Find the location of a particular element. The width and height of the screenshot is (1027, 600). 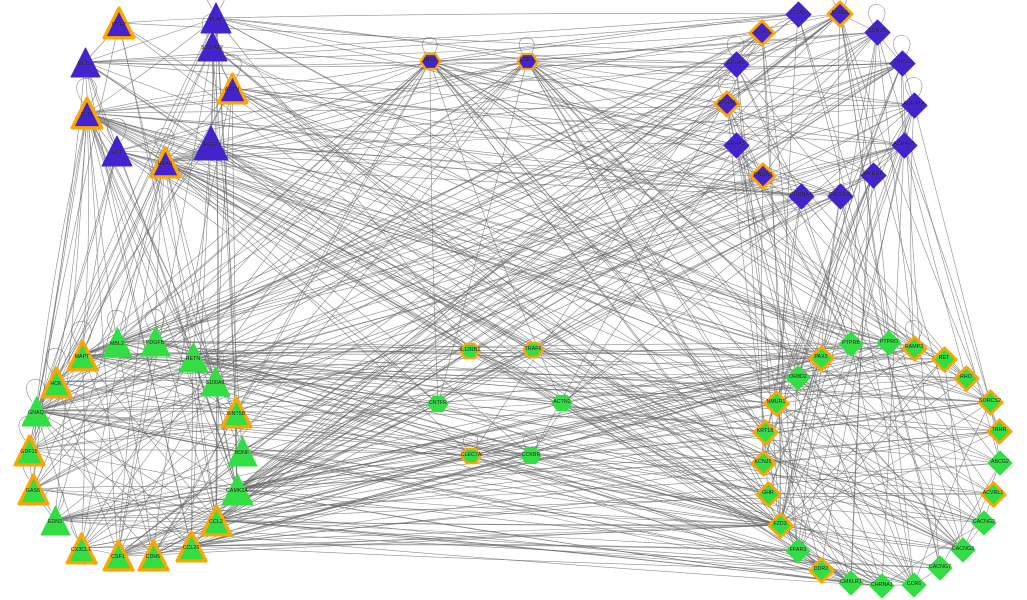

graph-node-cntfr: CNTFR is located at coordinates (438, 404).